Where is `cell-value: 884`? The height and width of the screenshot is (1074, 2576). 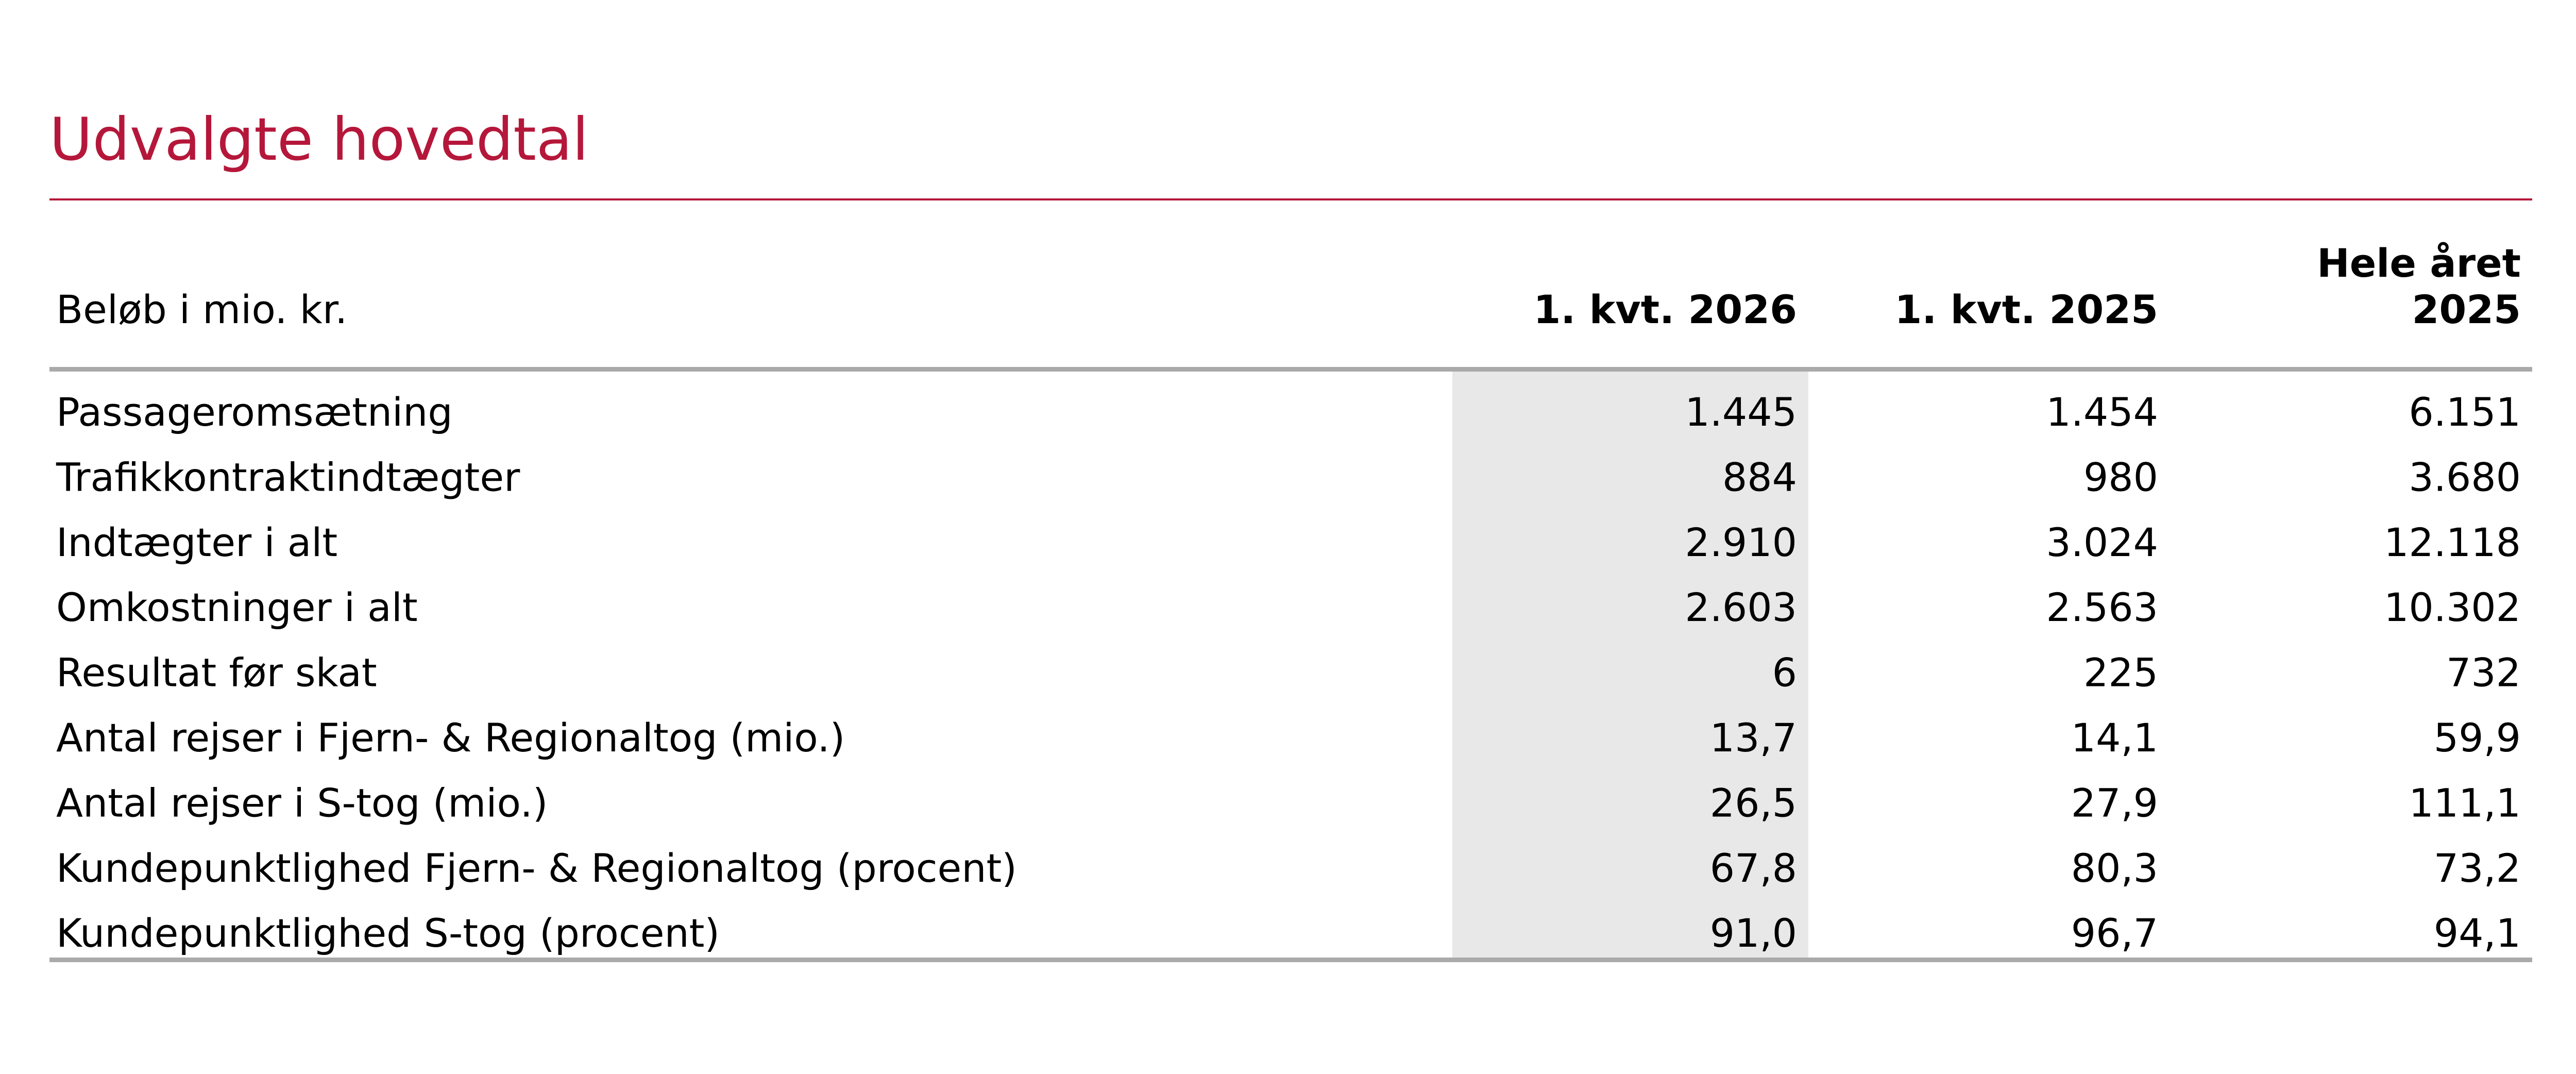 cell-value: 884 is located at coordinates (1759, 477).